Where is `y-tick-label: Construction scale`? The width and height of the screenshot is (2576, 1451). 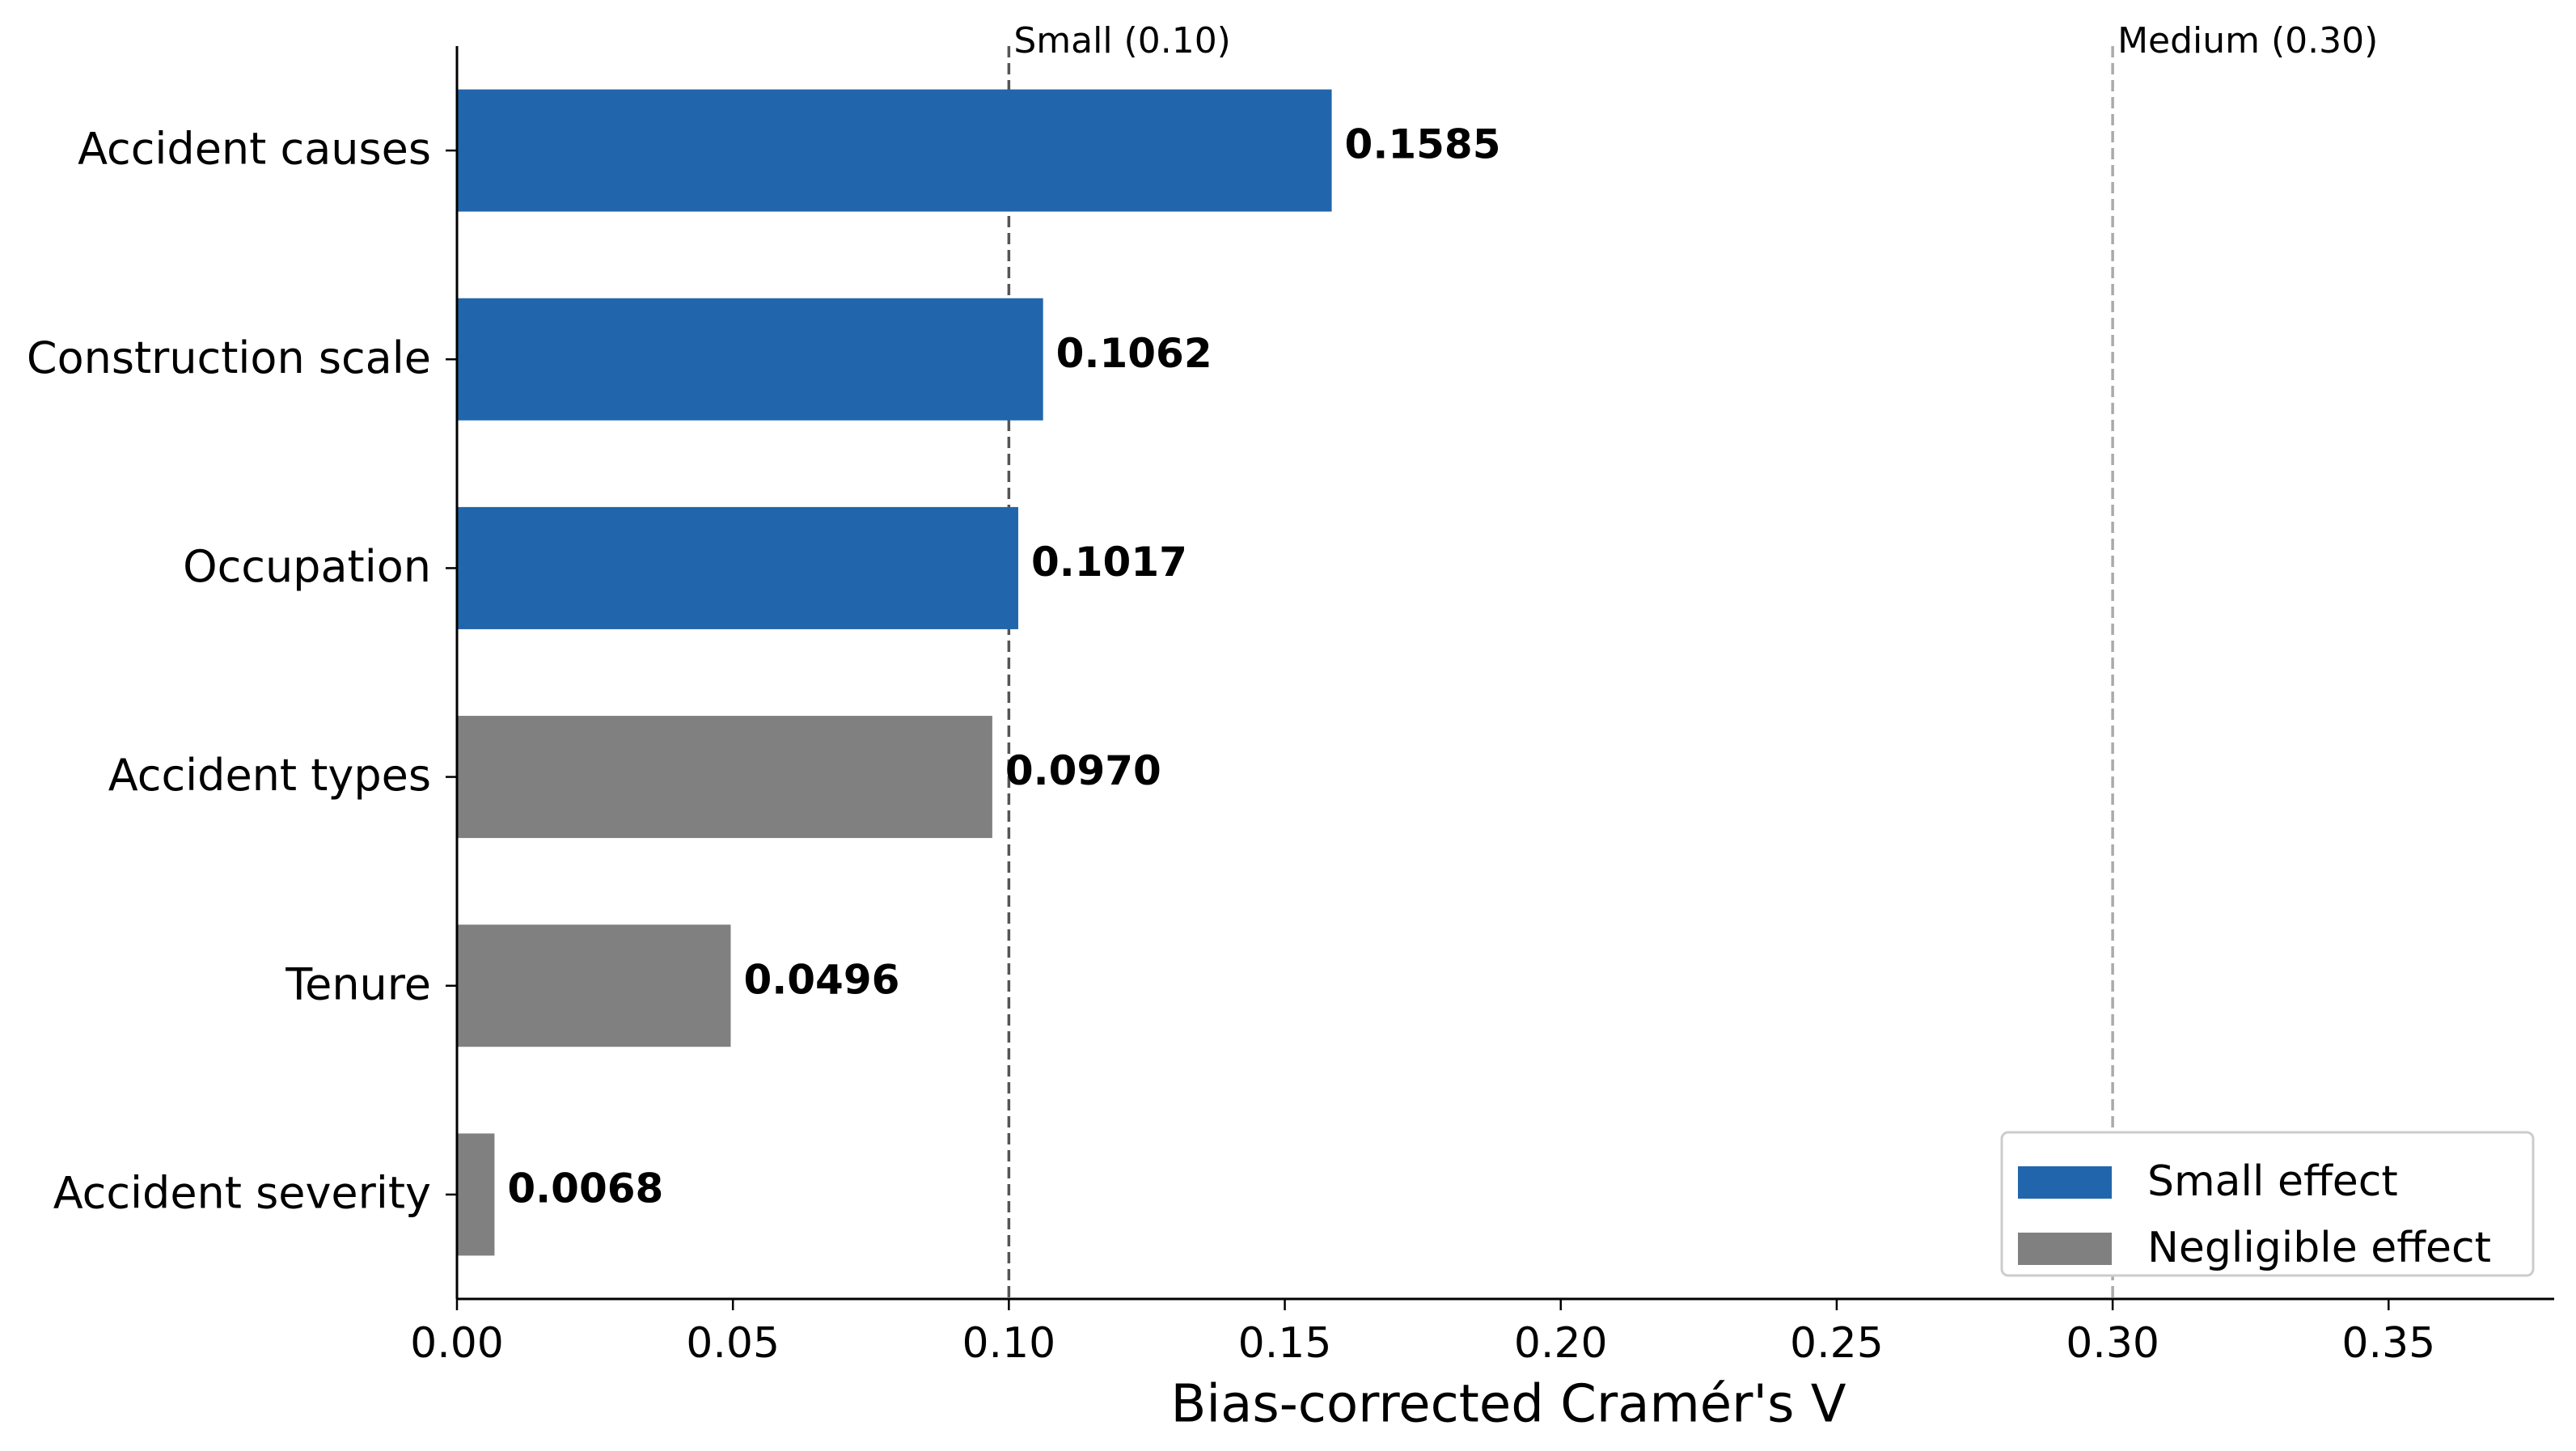 y-tick-label: Construction scale is located at coordinates (229, 357).